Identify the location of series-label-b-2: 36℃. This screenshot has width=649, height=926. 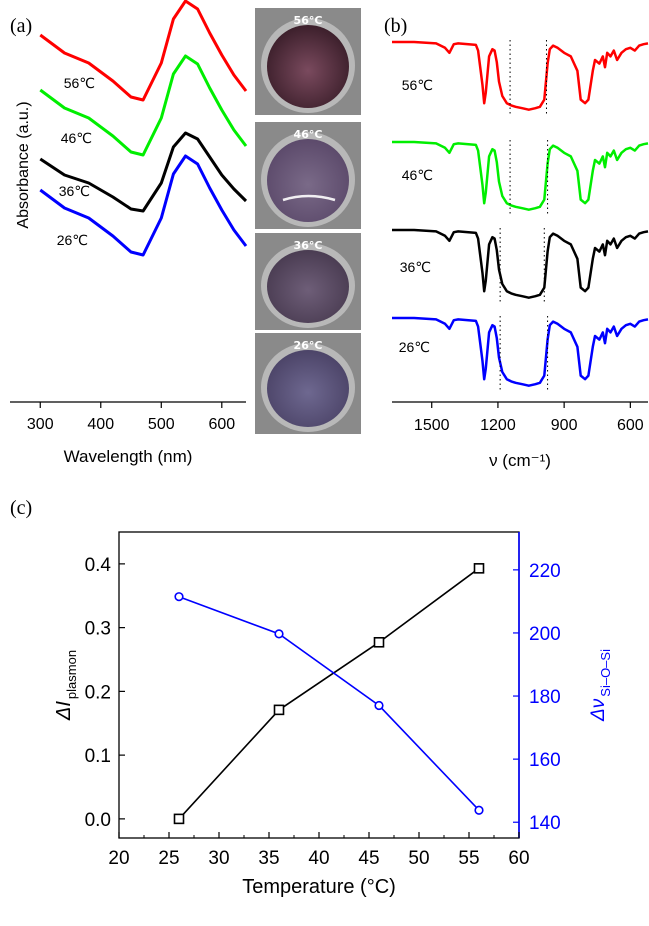
(415, 267).